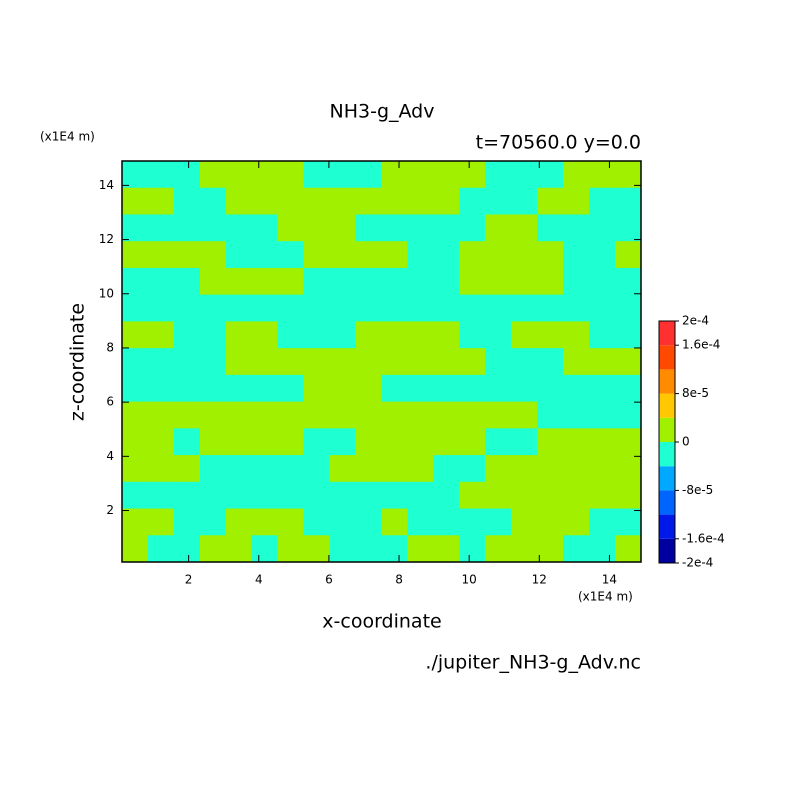 The image size is (804, 804). Describe the element at coordinates (695, 393) in the screenshot. I see `colorbar-label: 8e-5` at that location.